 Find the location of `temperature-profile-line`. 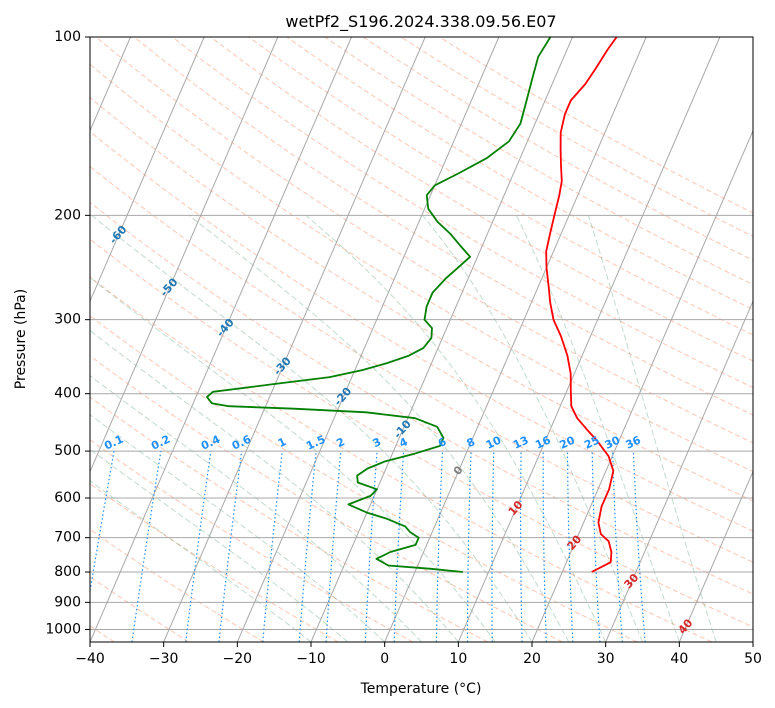

temperature-profile-line is located at coordinates (581, 305).